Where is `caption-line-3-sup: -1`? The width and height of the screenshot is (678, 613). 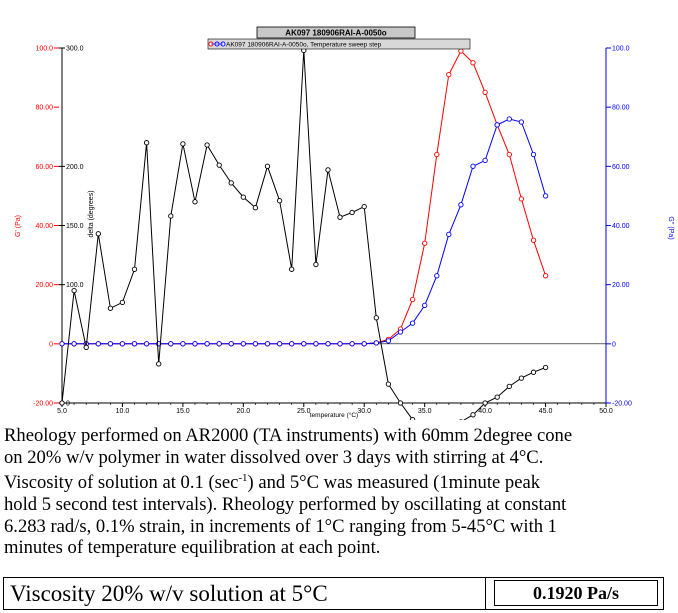 caption-line-3-sup: -1 is located at coordinates (243, 478).